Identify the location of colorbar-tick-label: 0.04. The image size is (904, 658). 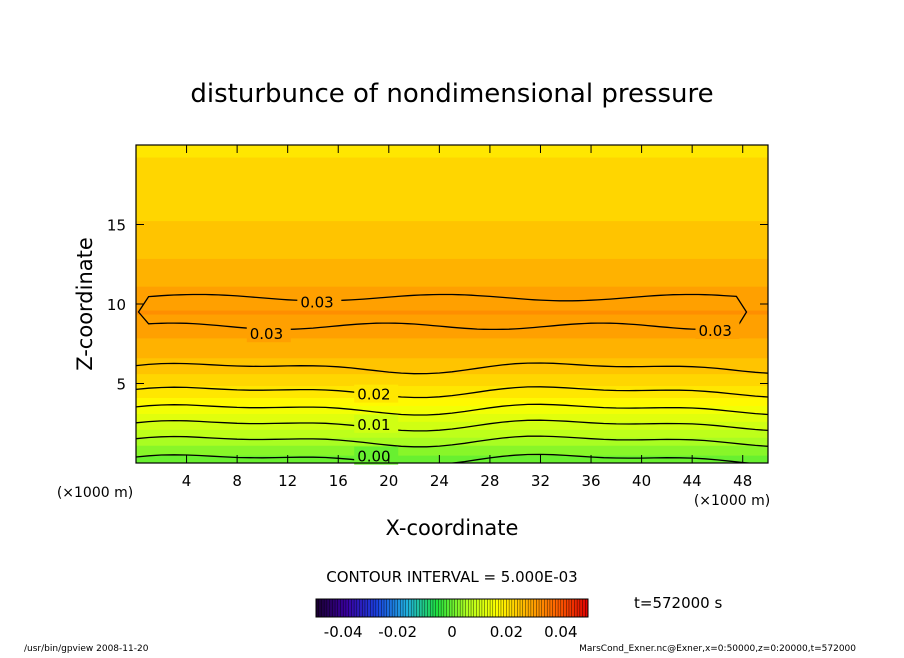
(560, 632).